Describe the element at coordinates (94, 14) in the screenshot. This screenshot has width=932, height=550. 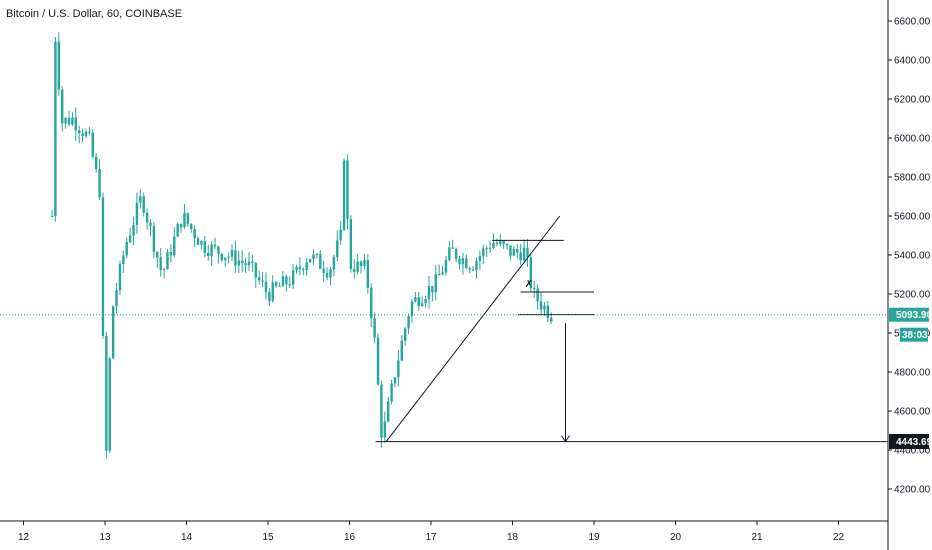
I see `chart-title: Bitcoin / U.S. Dollar, 60, COINBASE` at that location.